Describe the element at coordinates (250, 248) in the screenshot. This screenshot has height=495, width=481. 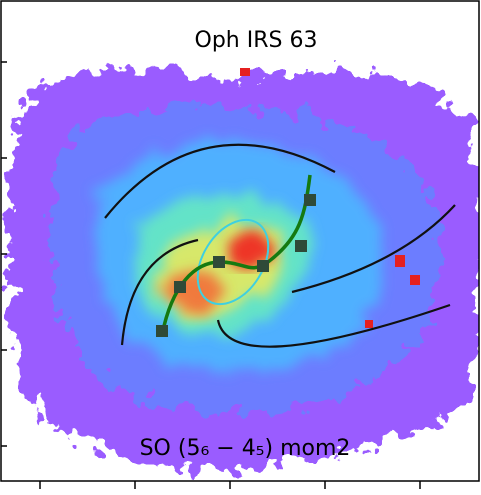
I see `red-emission` at that location.